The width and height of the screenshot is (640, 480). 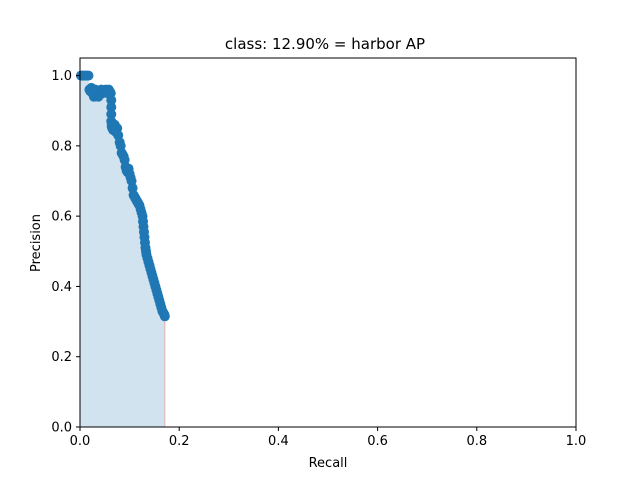 What do you see at coordinates (65, 252) in the screenshot?
I see `y-axis: 0.0 0.2 0.4 0.6 0.8 1.0` at bounding box center [65, 252].